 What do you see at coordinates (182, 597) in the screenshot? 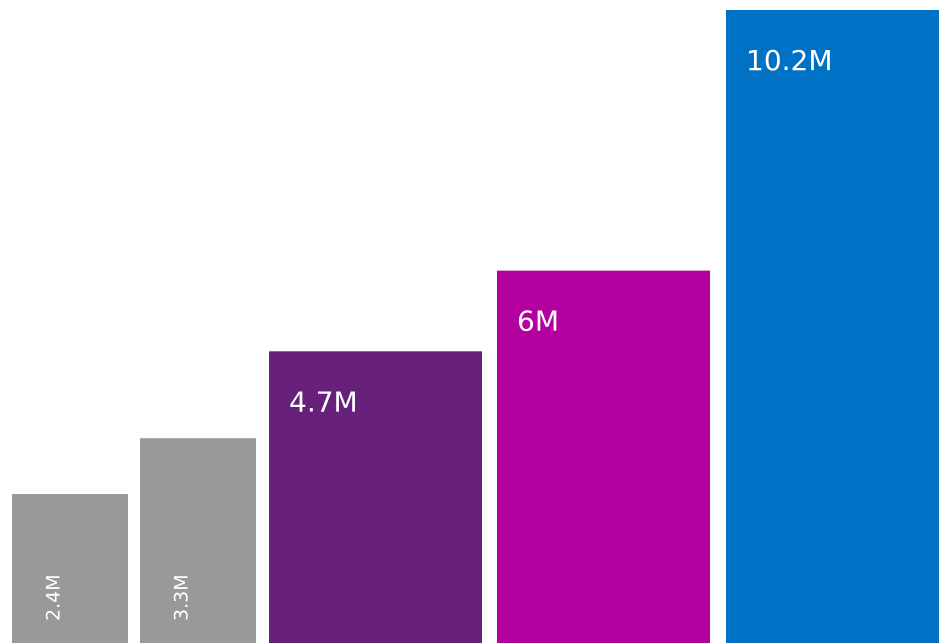
I see `value-label: 3.3M` at bounding box center [182, 597].